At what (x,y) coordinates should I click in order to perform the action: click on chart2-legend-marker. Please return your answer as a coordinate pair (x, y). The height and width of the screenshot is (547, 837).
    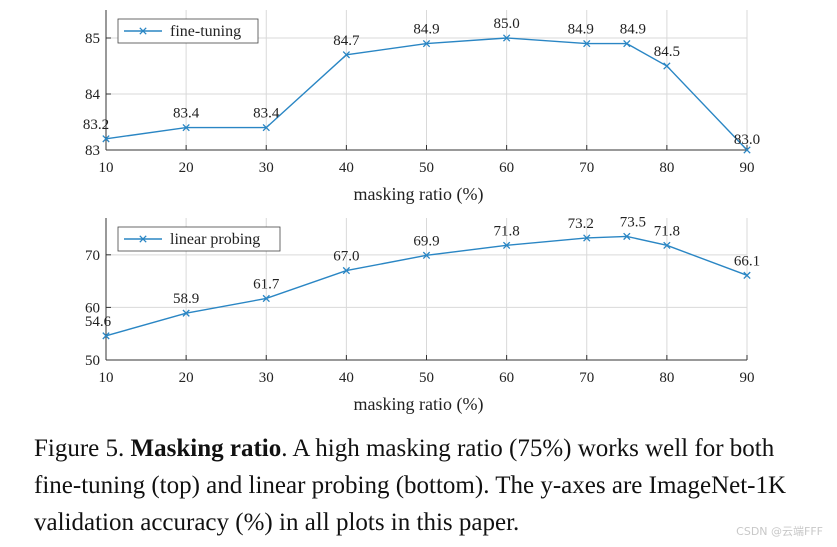
    Looking at the image, I should click on (143, 239).